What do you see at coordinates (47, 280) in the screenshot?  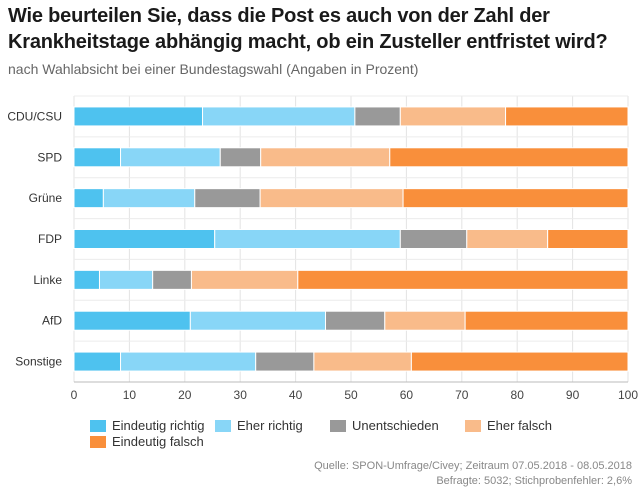 I see `category-label: Linke` at bounding box center [47, 280].